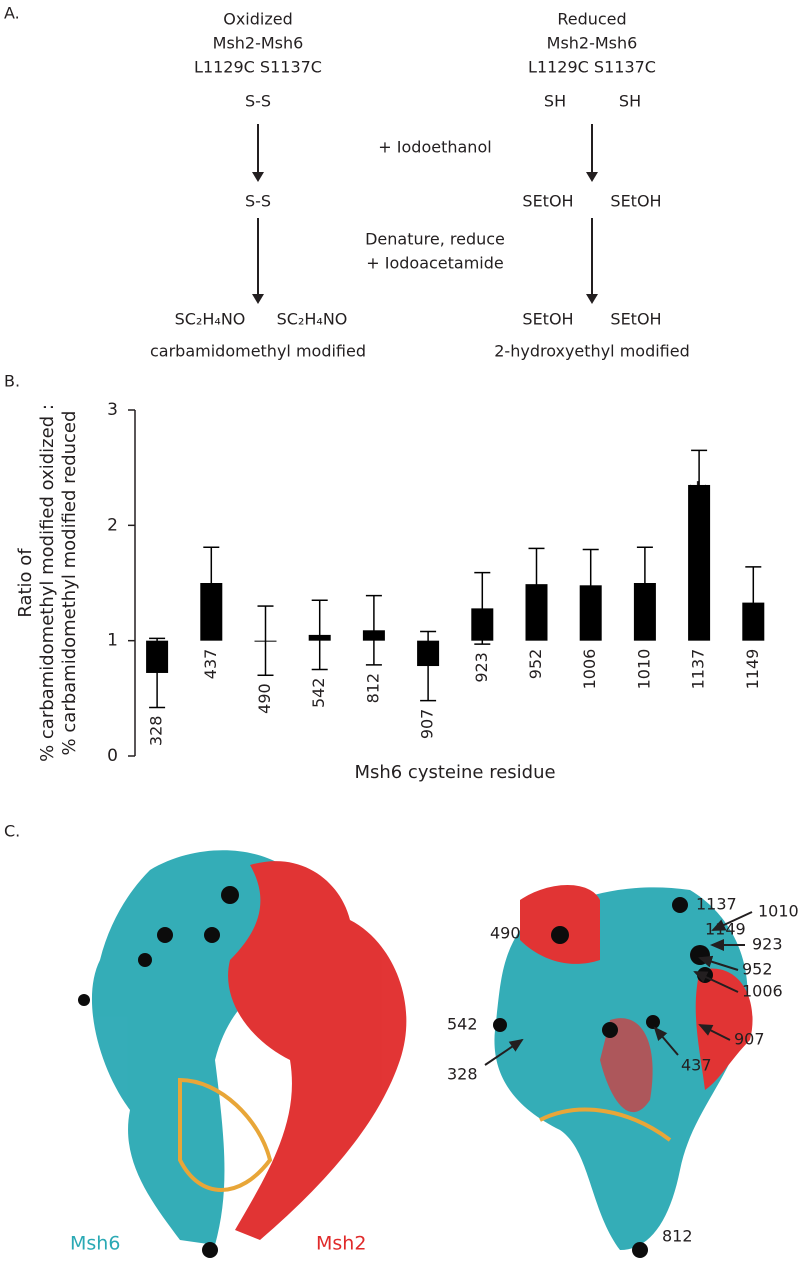  What do you see at coordinates (372, 688) in the screenshot?
I see `x-tick-label: 812` at bounding box center [372, 688].